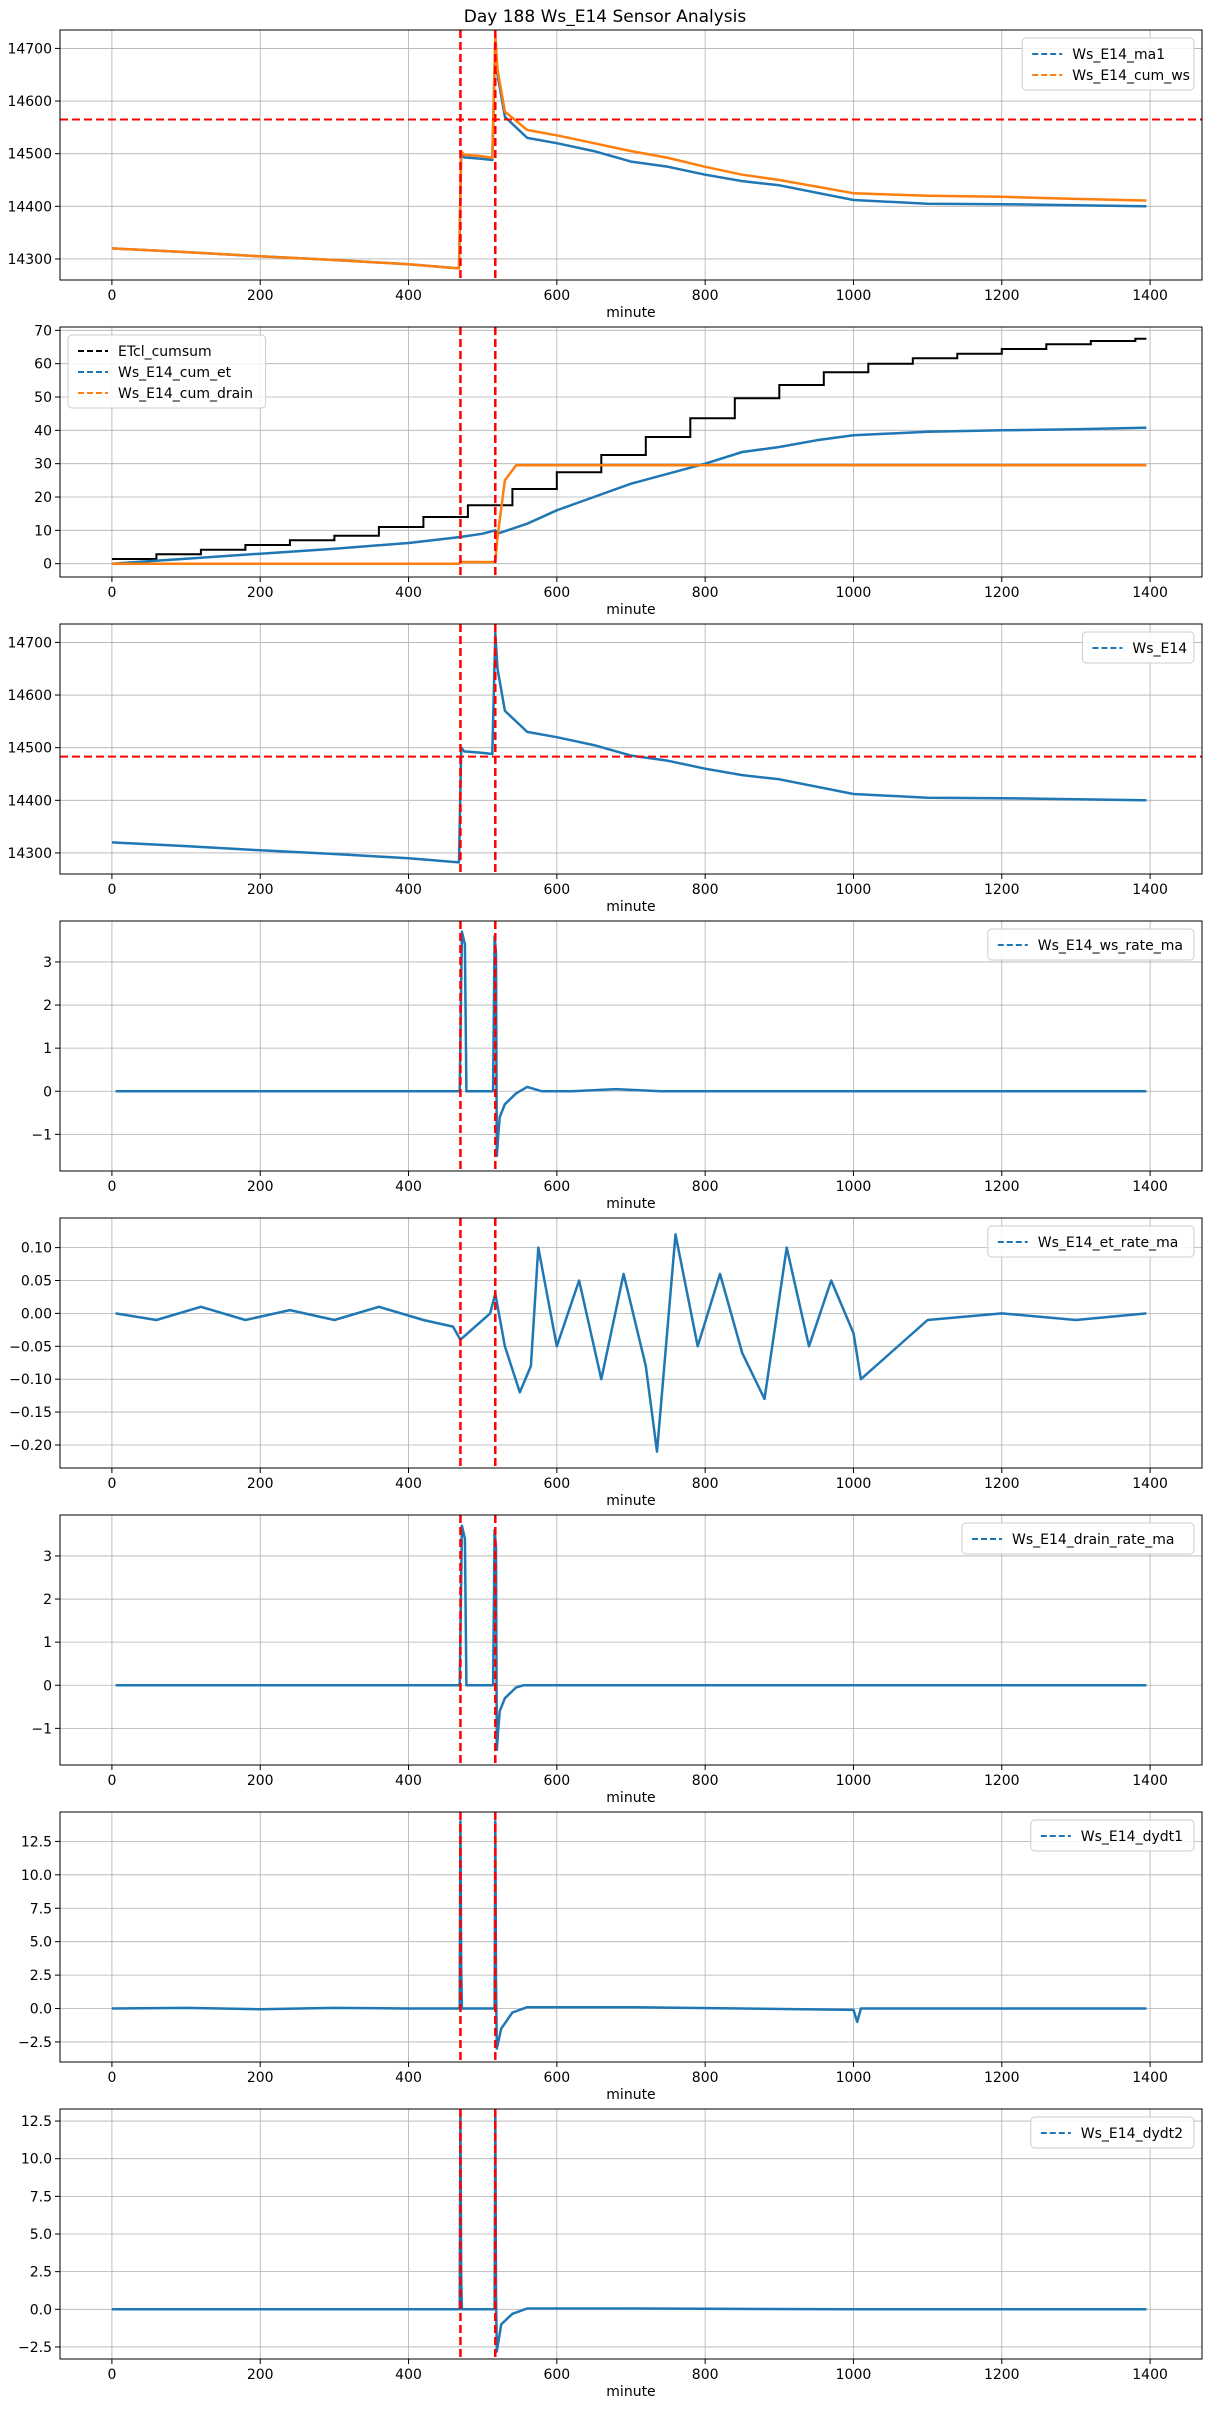 The width and height of the screenshot is (1211, 2411). Describe the element at coordinates (36, 1314) in the screenshot. I see `y-tick-label: 0.00` at that location.